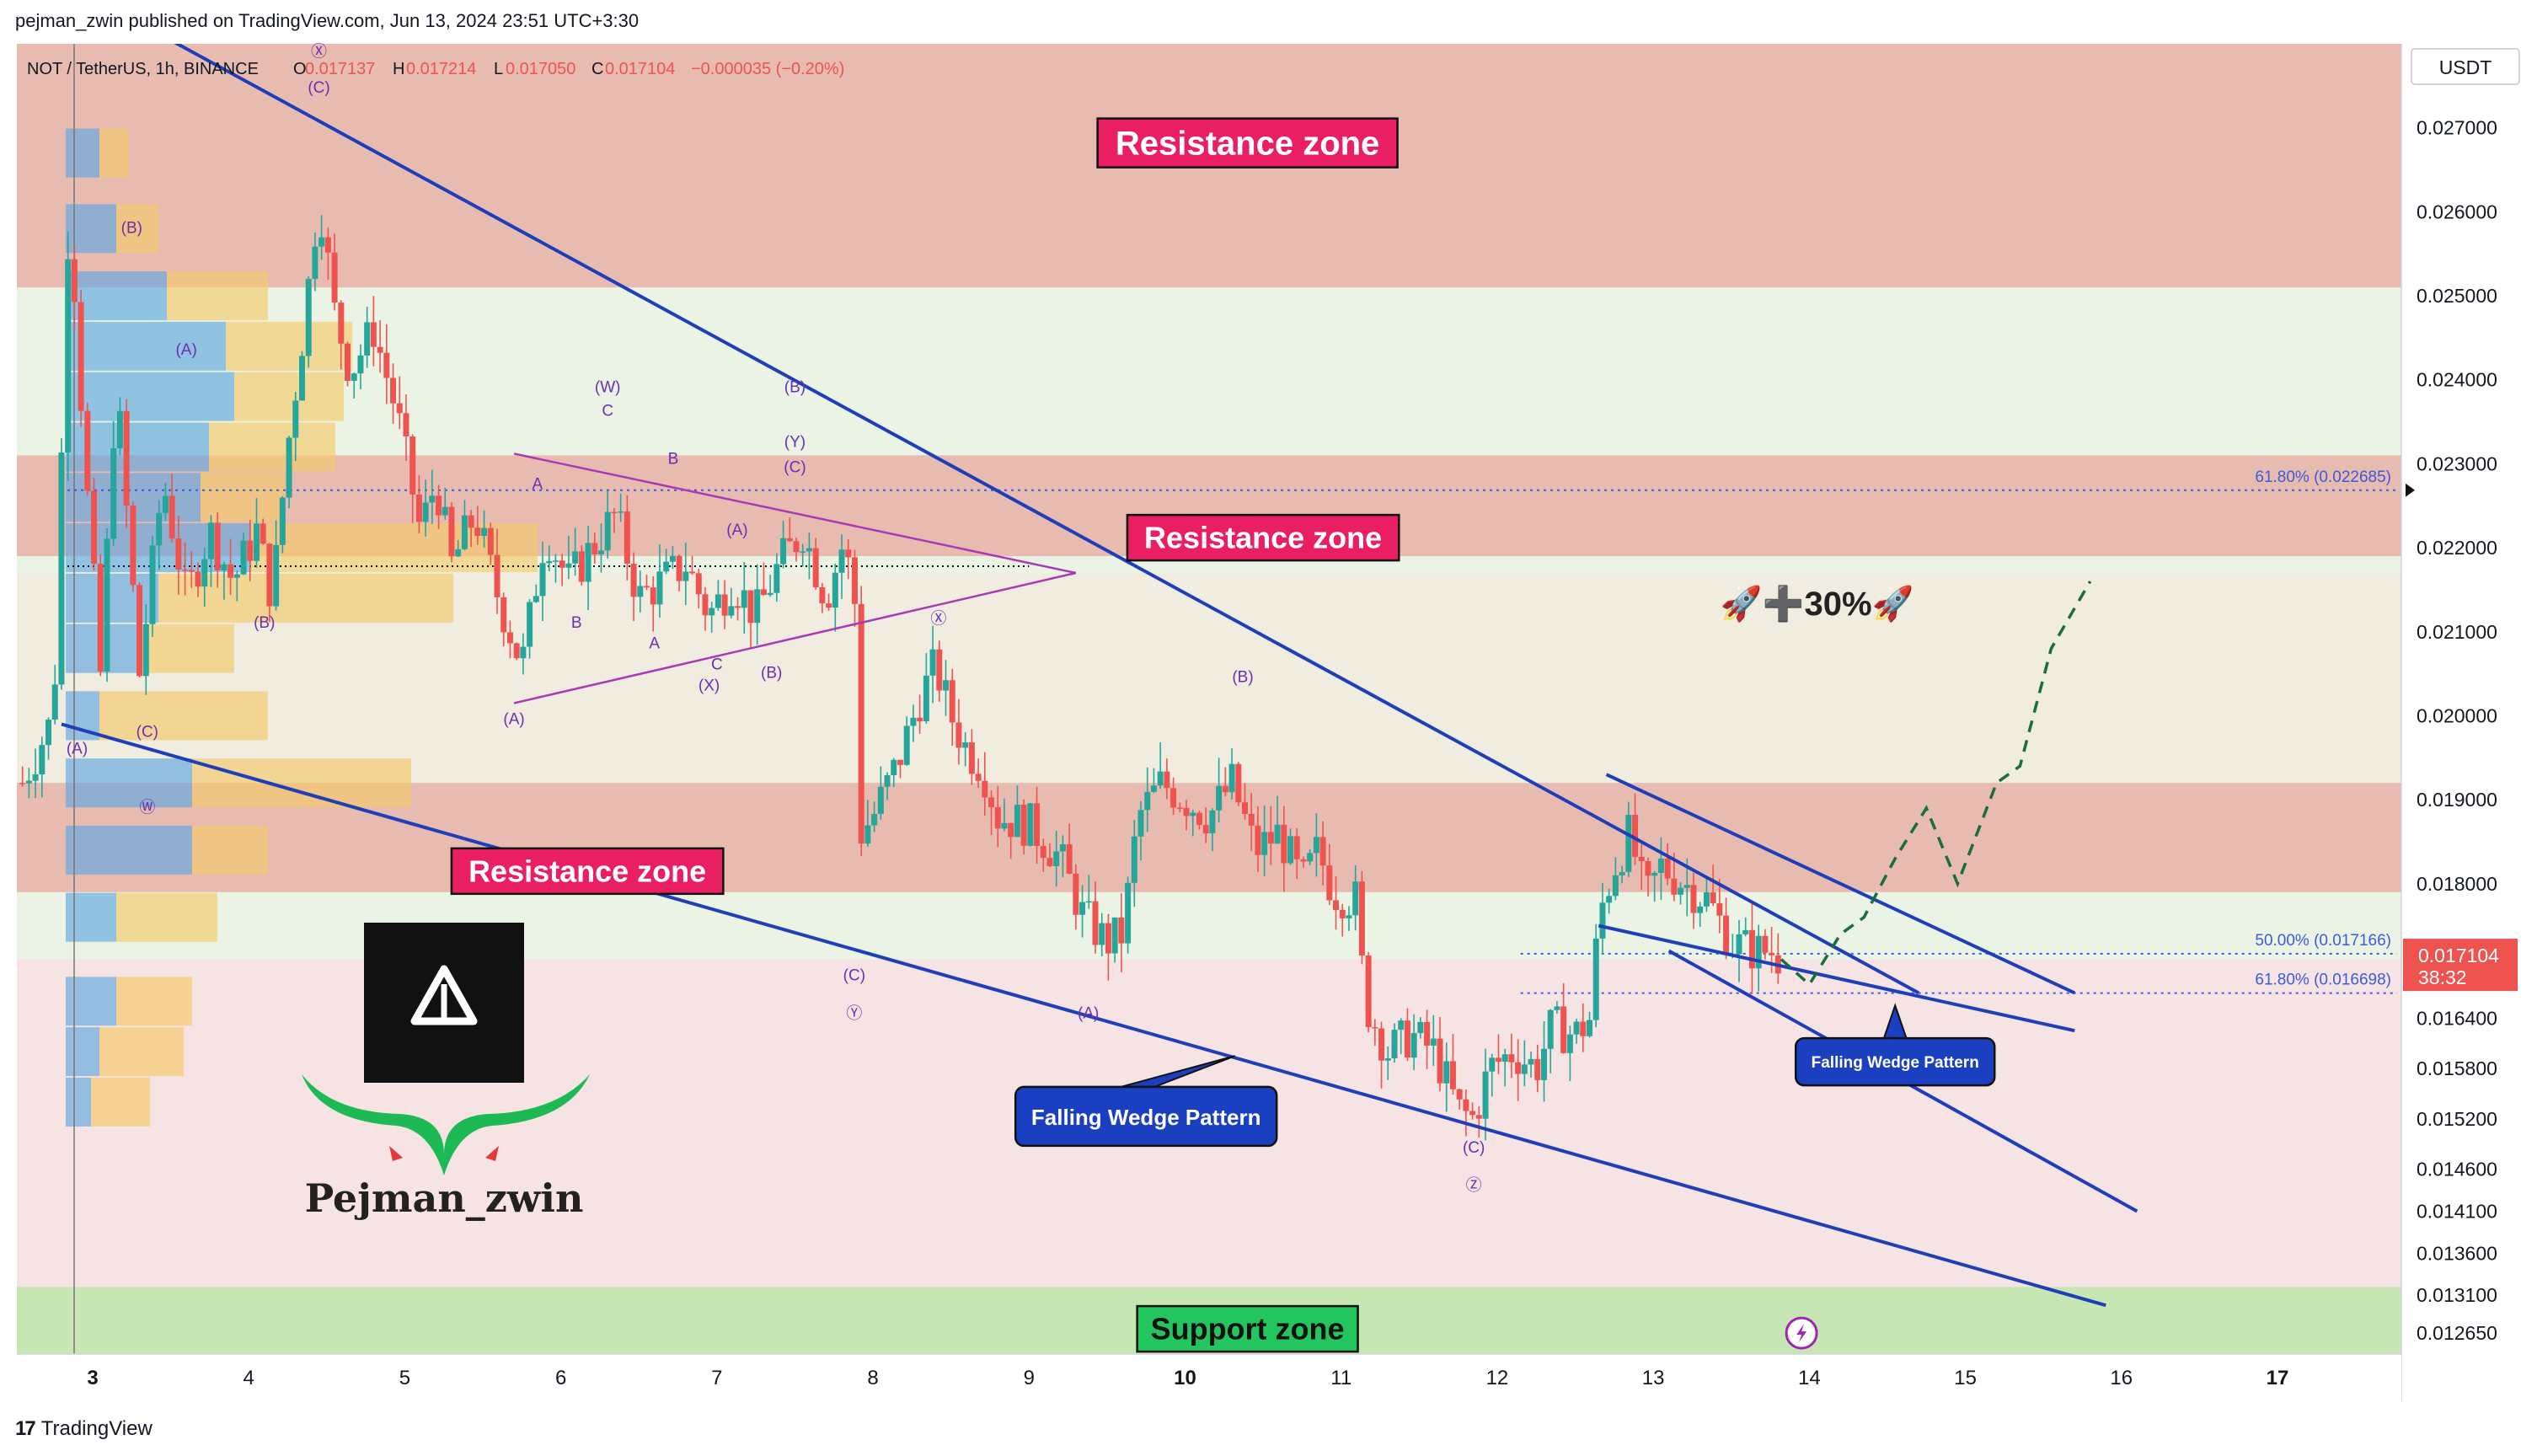 Image resolution: width=2537 pixels, height=1456 pixels. What do you see at coordinates (264, 623) in the screenshot?
I see `wave-label-4: (B)` at bounding box center [264, 623].